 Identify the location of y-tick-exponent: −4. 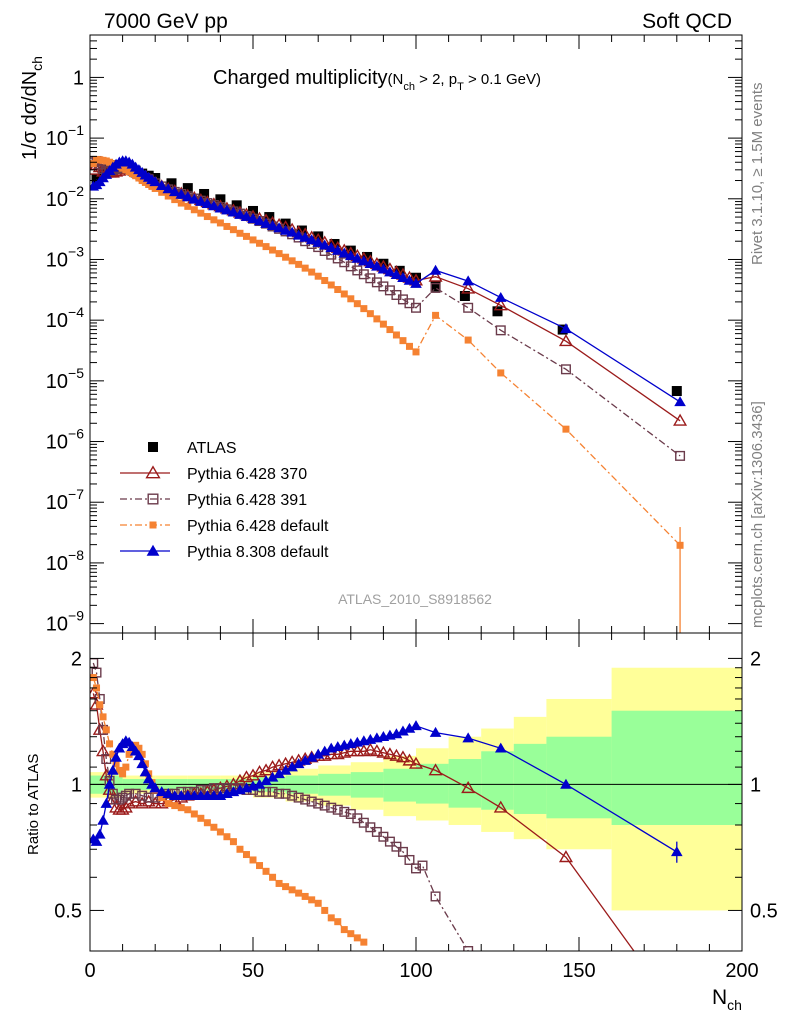
(76, 312).